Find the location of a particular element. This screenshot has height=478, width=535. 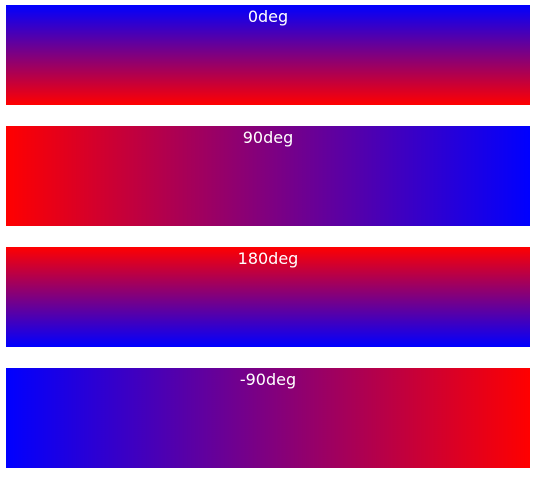

gradient-label: -90deg is located at coordinates (268, 379).